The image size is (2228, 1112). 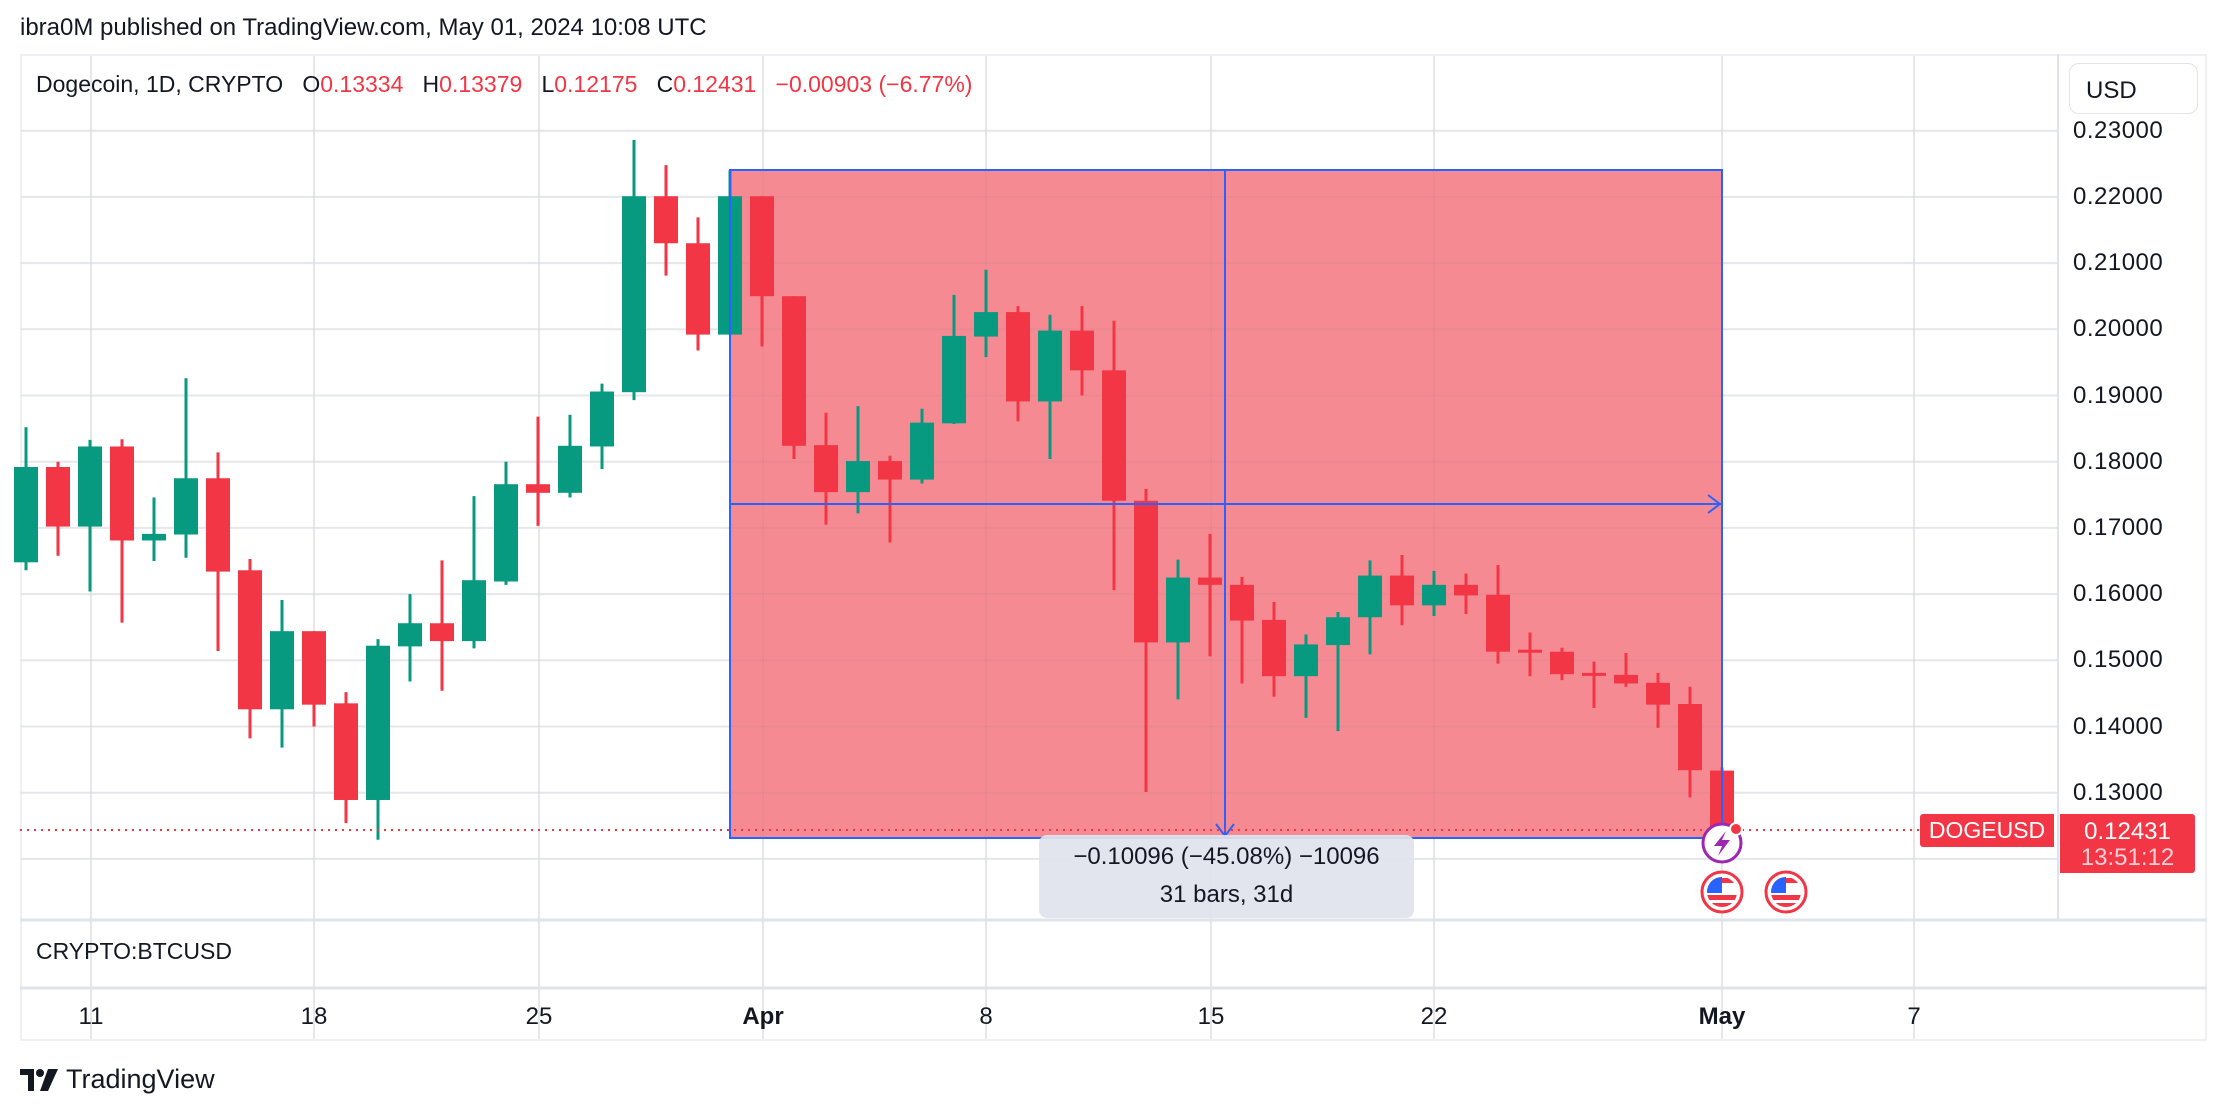 What do you see at coordinates (2118, 395) in the screenshot?
I see `price-tick-label: 0.19000` at bounding box center [2118, 395].